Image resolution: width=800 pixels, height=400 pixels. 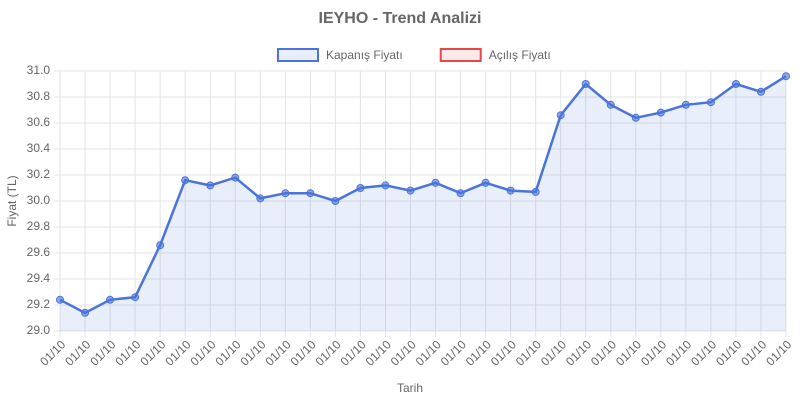 I want to click on y-axis-title: Fiyat (TL), so click(x=12, y=200).